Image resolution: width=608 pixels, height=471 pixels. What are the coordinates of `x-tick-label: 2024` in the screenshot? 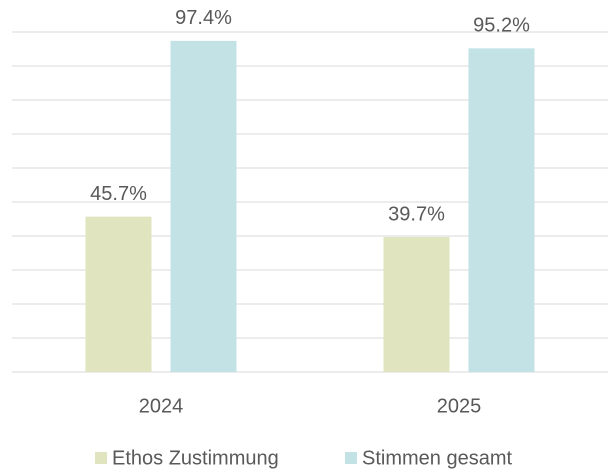 It's located at (161, 406).